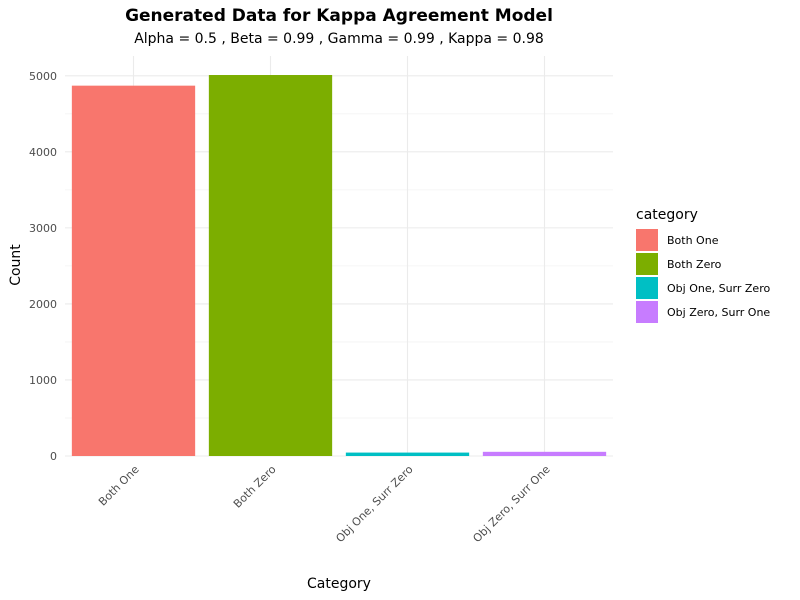 This screenshot has height=600, width=800. What do you see at coordinates (693, 240) in the screenshot?
I see `legend-label: Both One` at bounding box center [693, 240].